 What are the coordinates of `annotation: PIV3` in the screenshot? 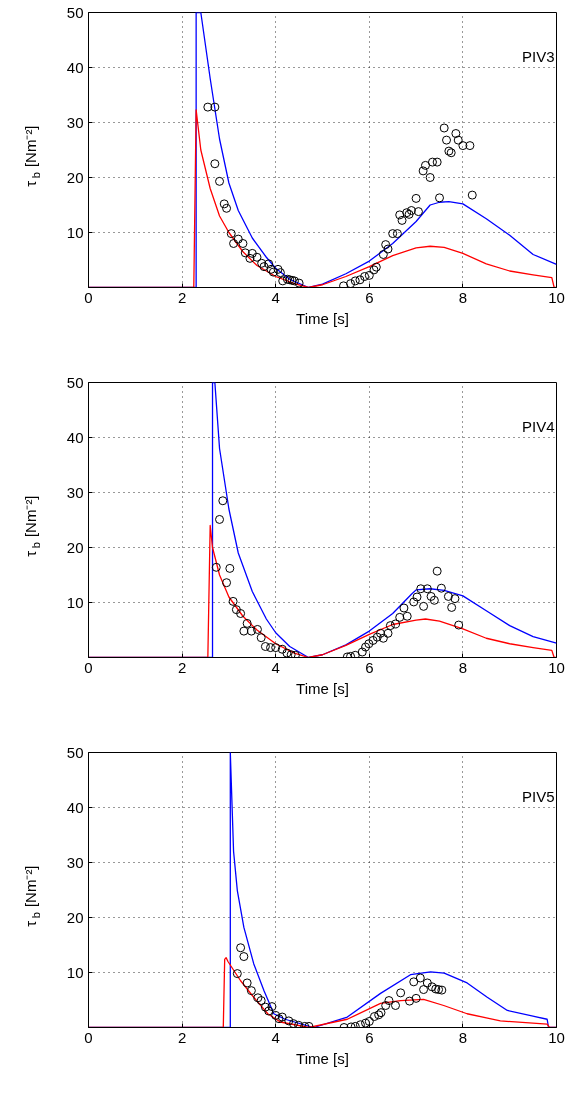 It's located at (538, 56).